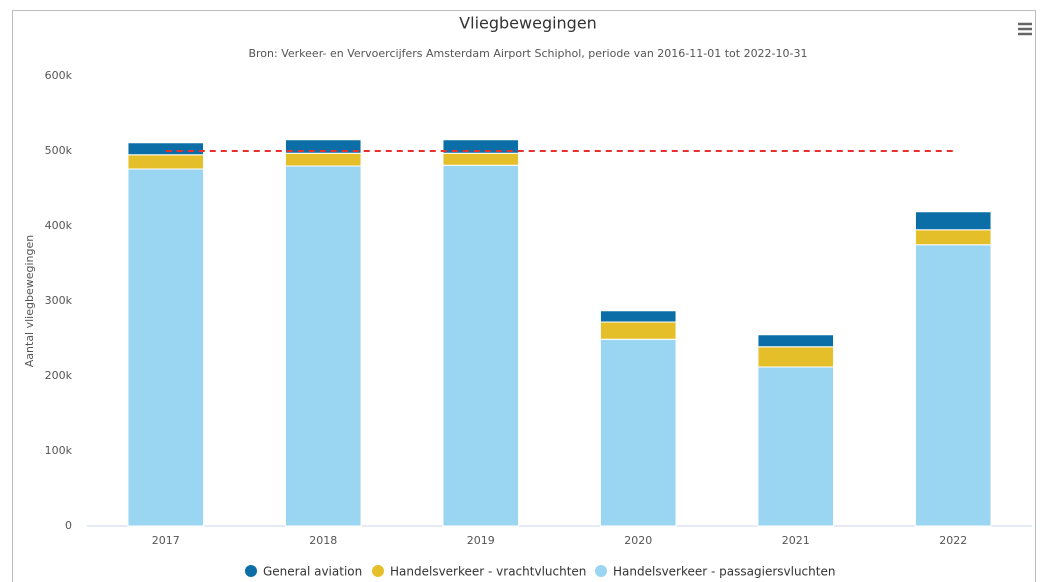 This screenshot has width=1047, height=582. What do you see at coordinates (528, 23) in the screenshot?
I see `chart-title: Vliegbewegingen` at bounding box center [528, 23].